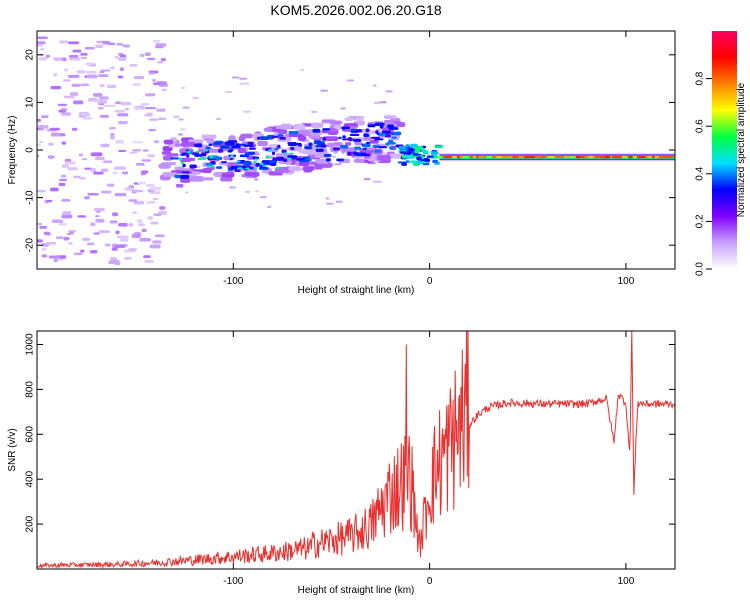  Describe the element at coordinates (356, 290) in the screenshot. I see `spectrogram-x-label: Height of straight line (km)` at that location.